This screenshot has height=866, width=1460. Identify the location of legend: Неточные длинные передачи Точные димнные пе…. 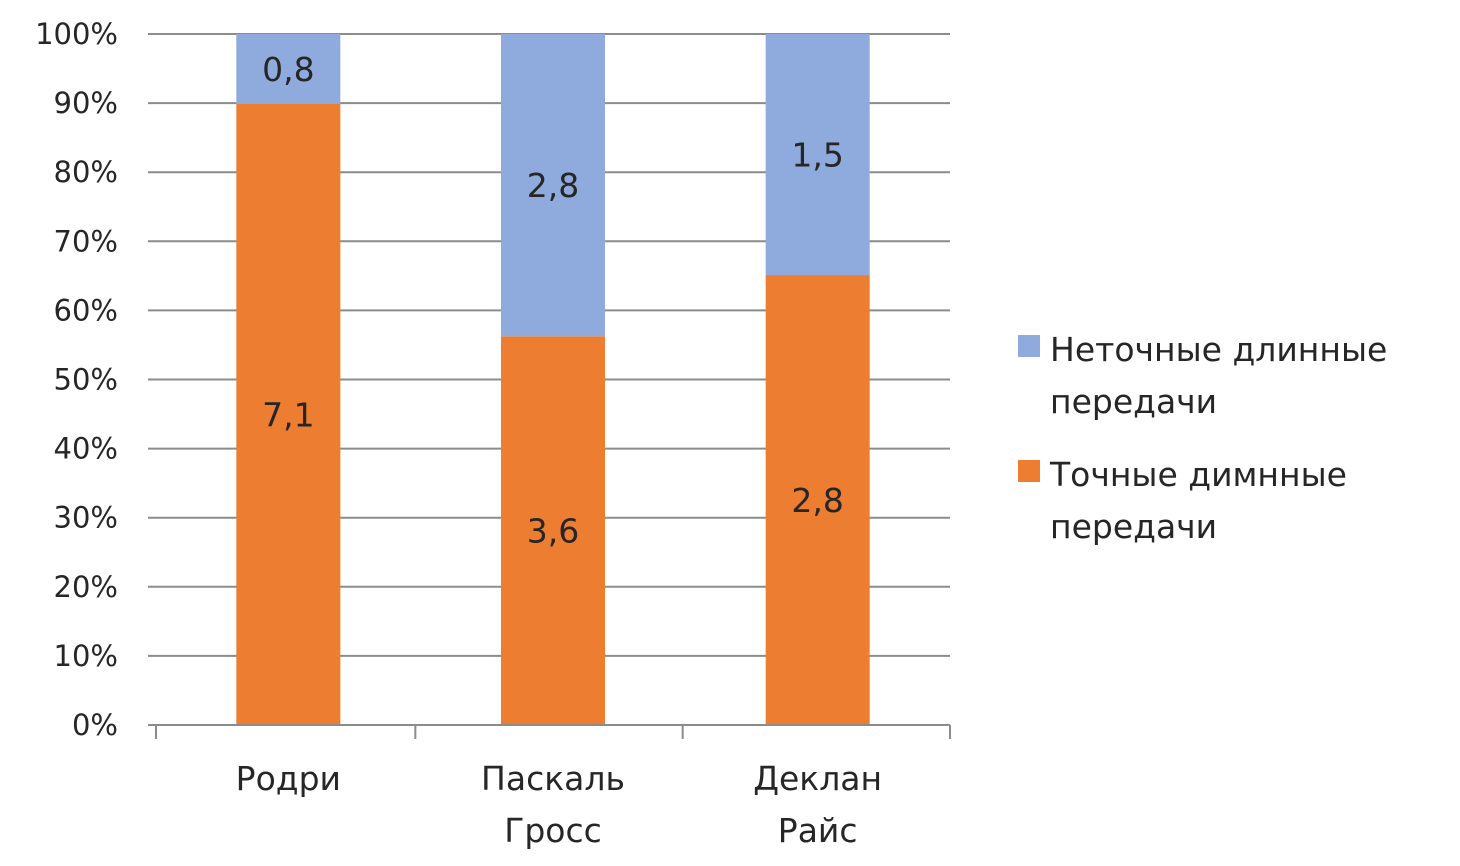
(1202, 438).